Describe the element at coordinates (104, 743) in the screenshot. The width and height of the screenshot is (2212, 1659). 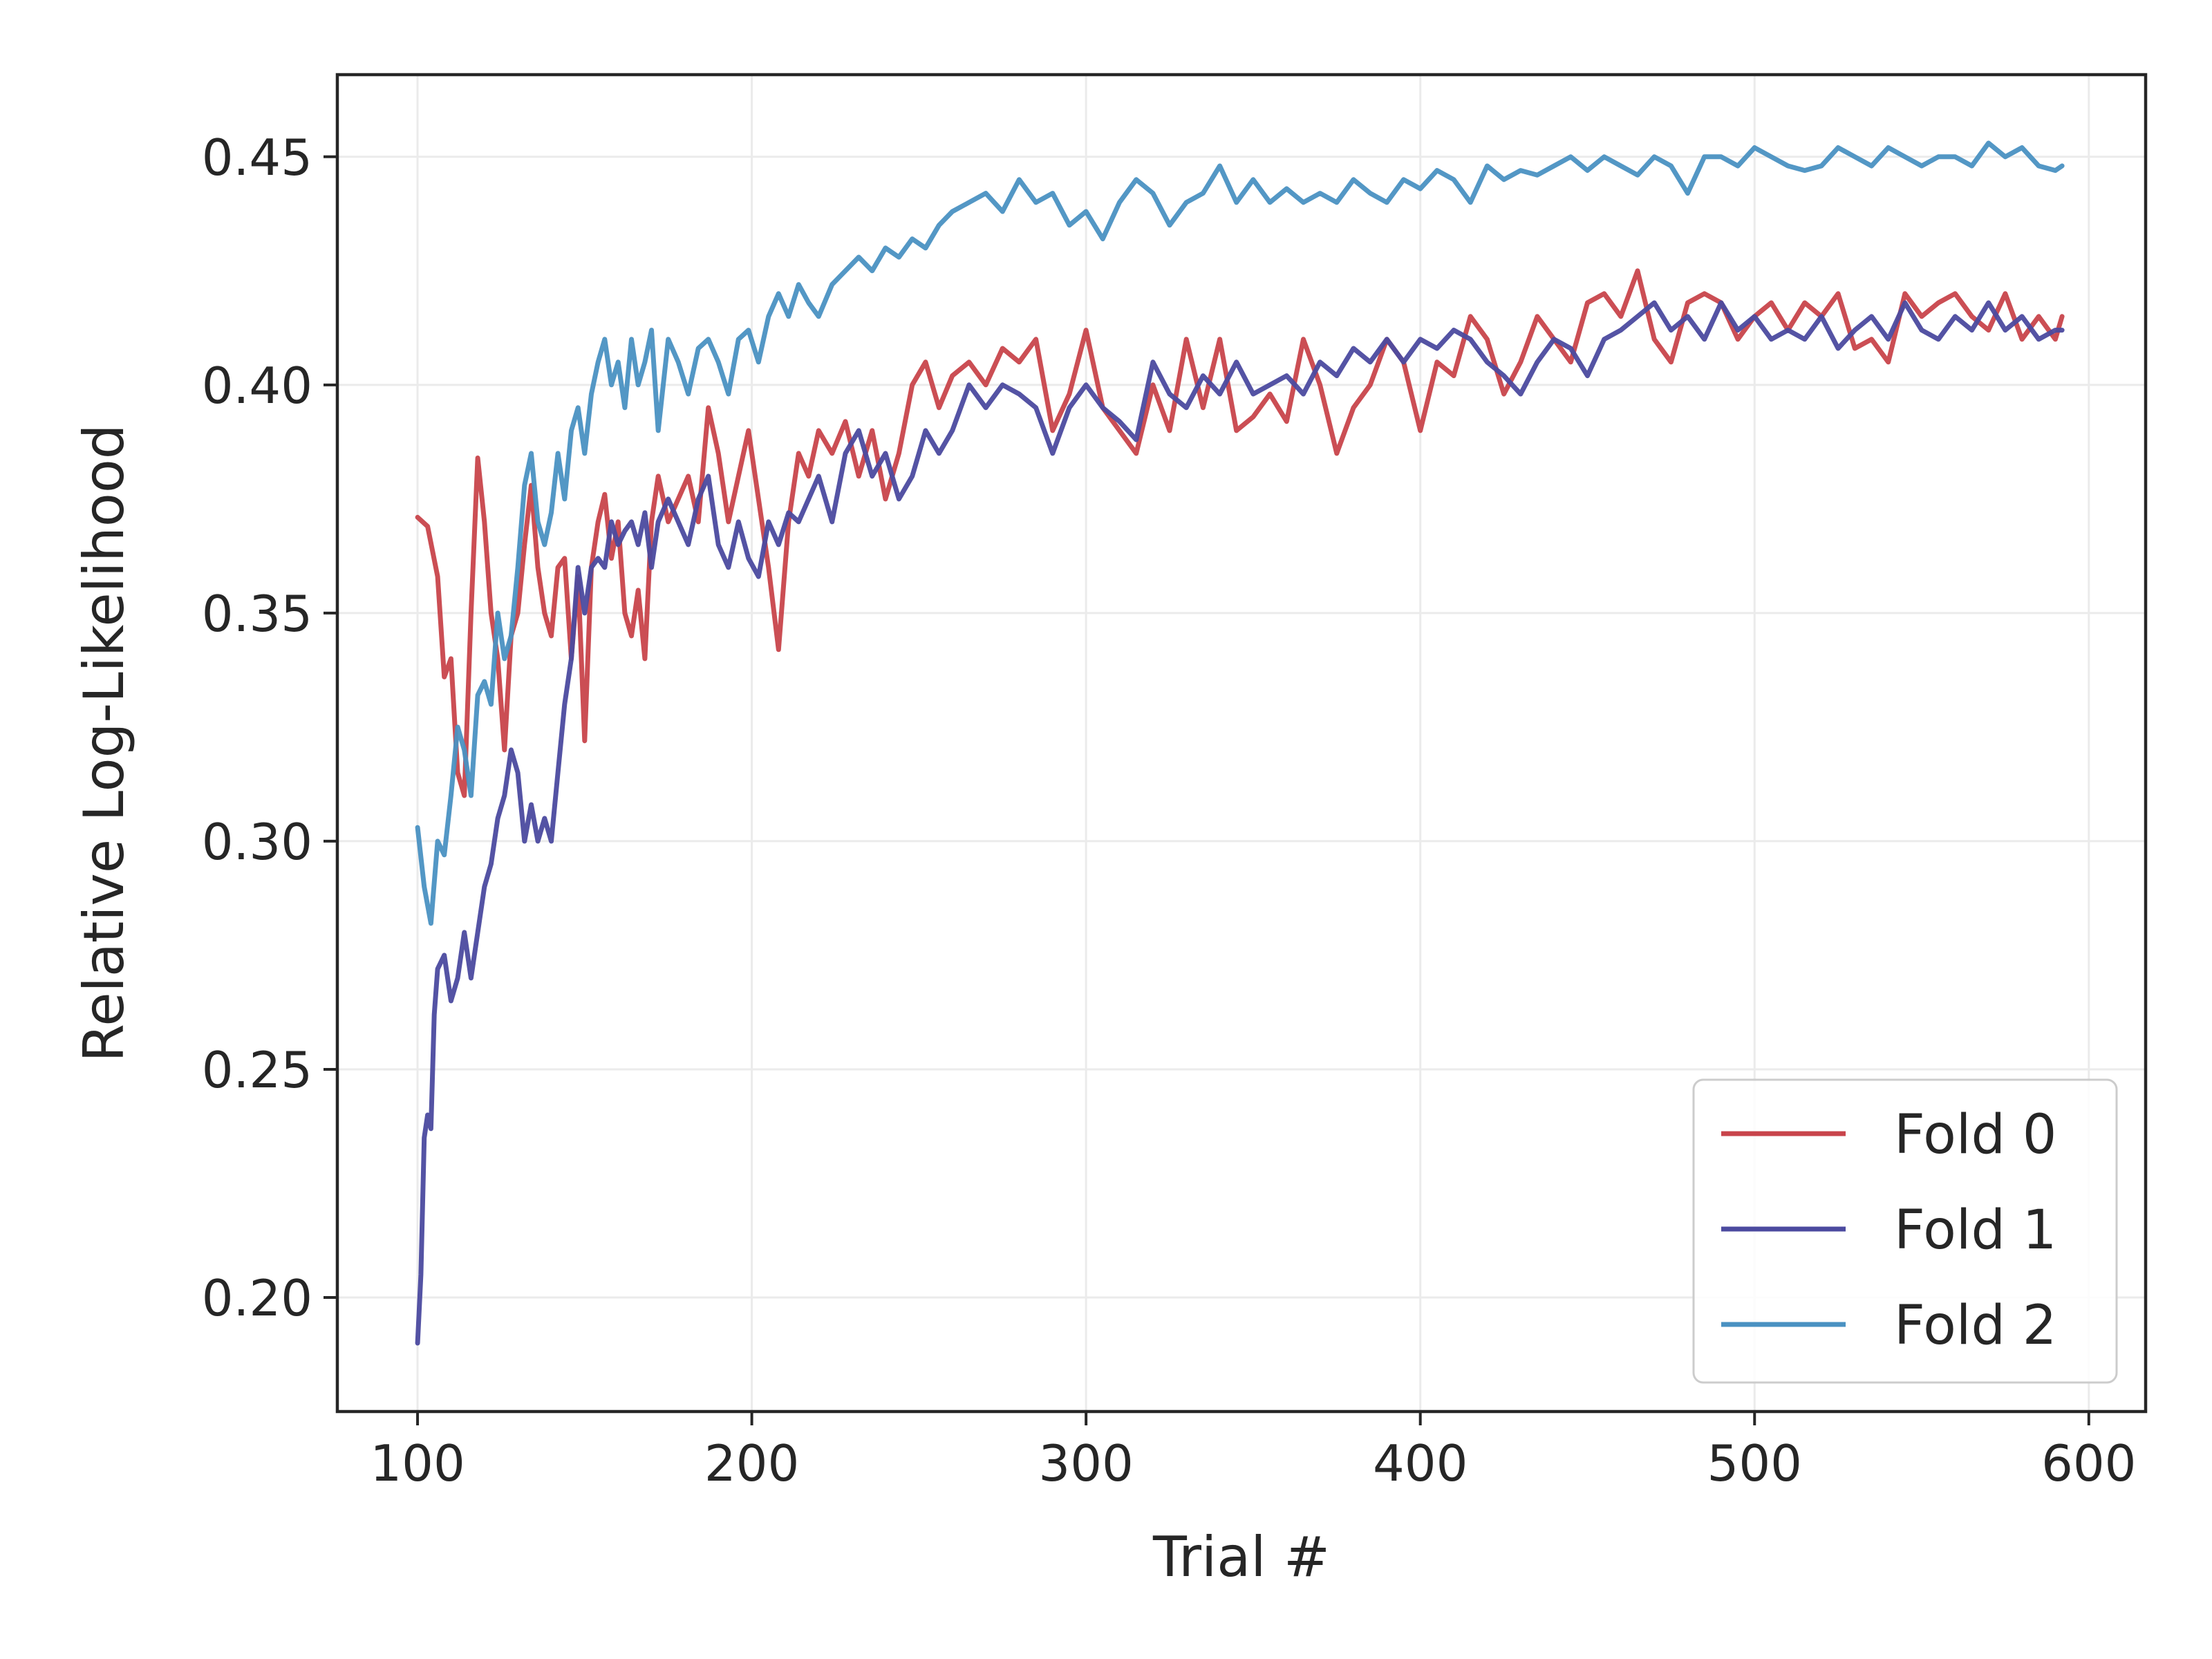
I see `y-axis-title: Relative Log-Likelihood` at that location.